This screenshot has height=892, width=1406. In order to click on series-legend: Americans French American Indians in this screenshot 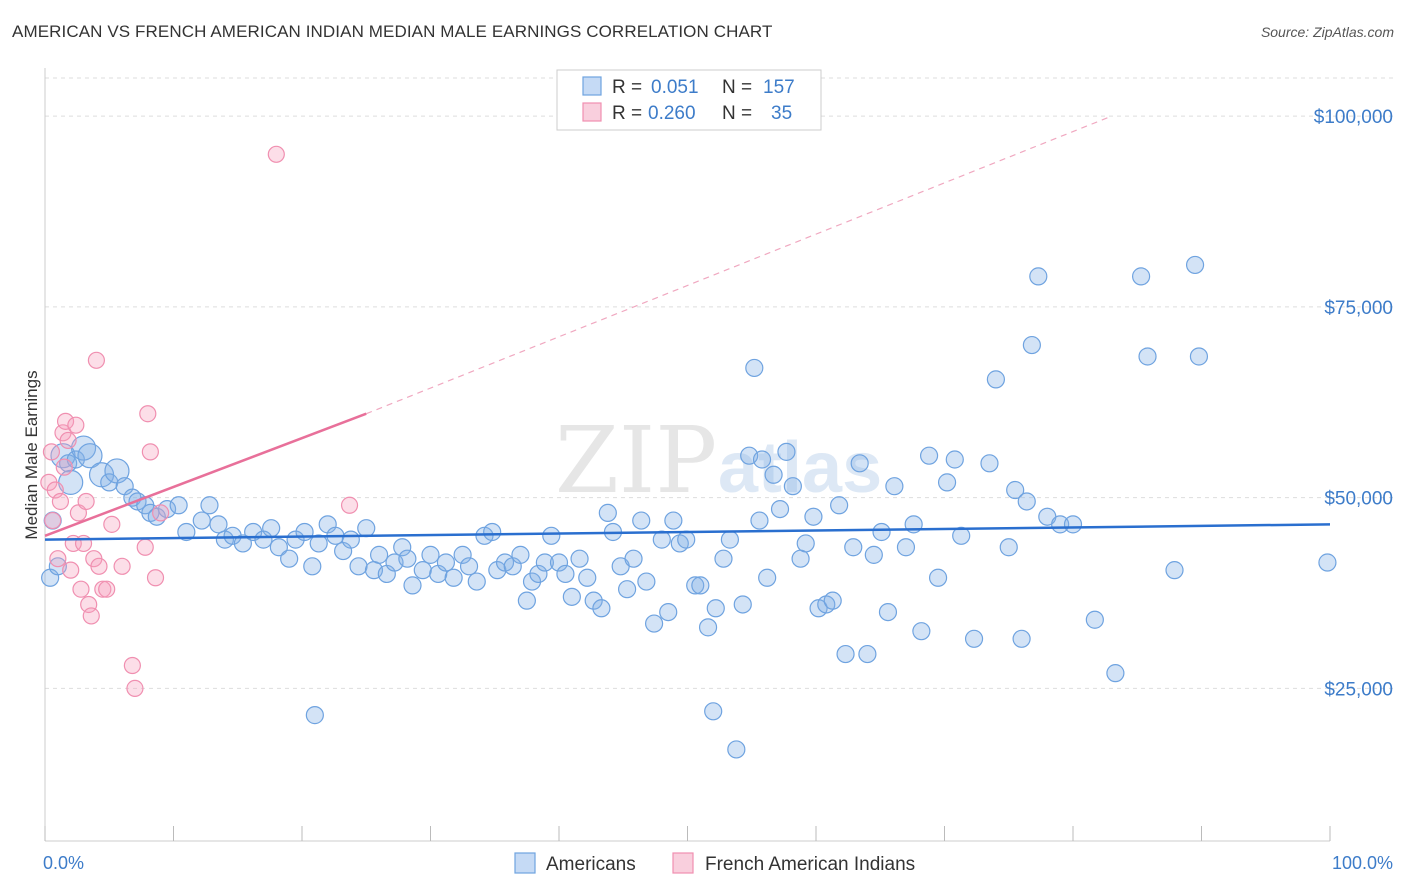, I will do `click(714, 863)`.